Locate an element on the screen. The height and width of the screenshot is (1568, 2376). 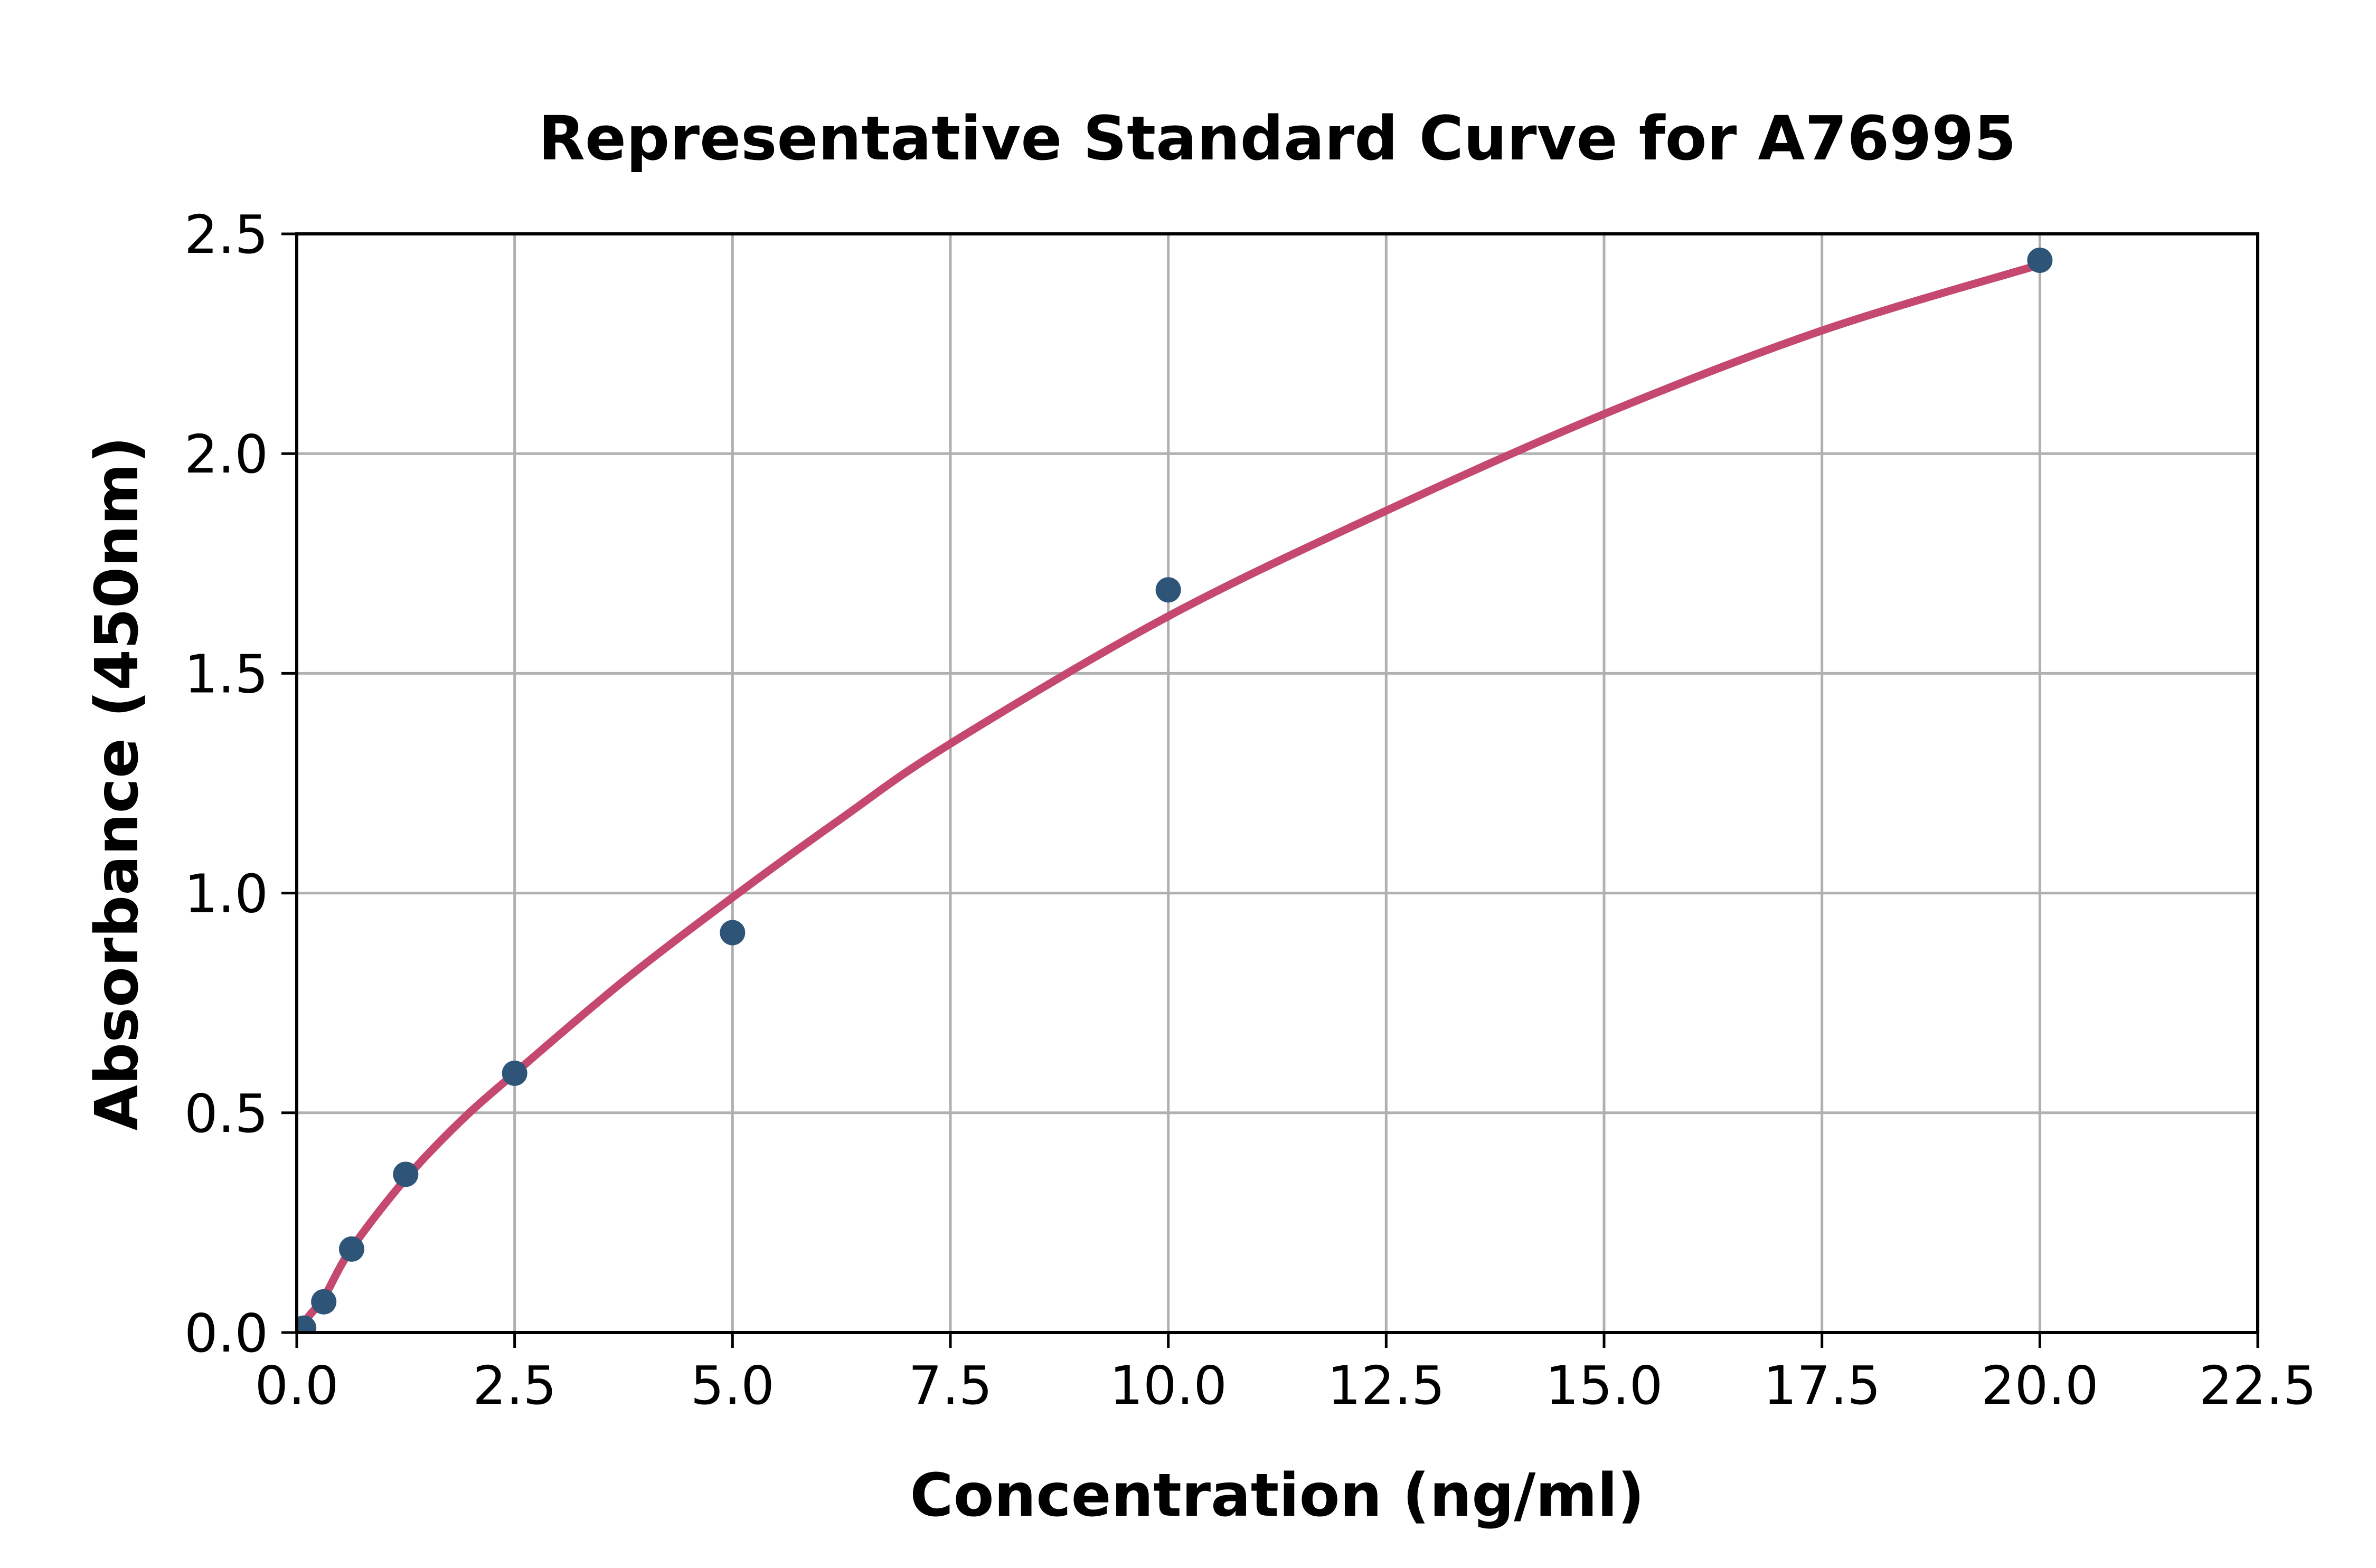
x-tick-label: 5.0 is located at coordinates (733, 1385).